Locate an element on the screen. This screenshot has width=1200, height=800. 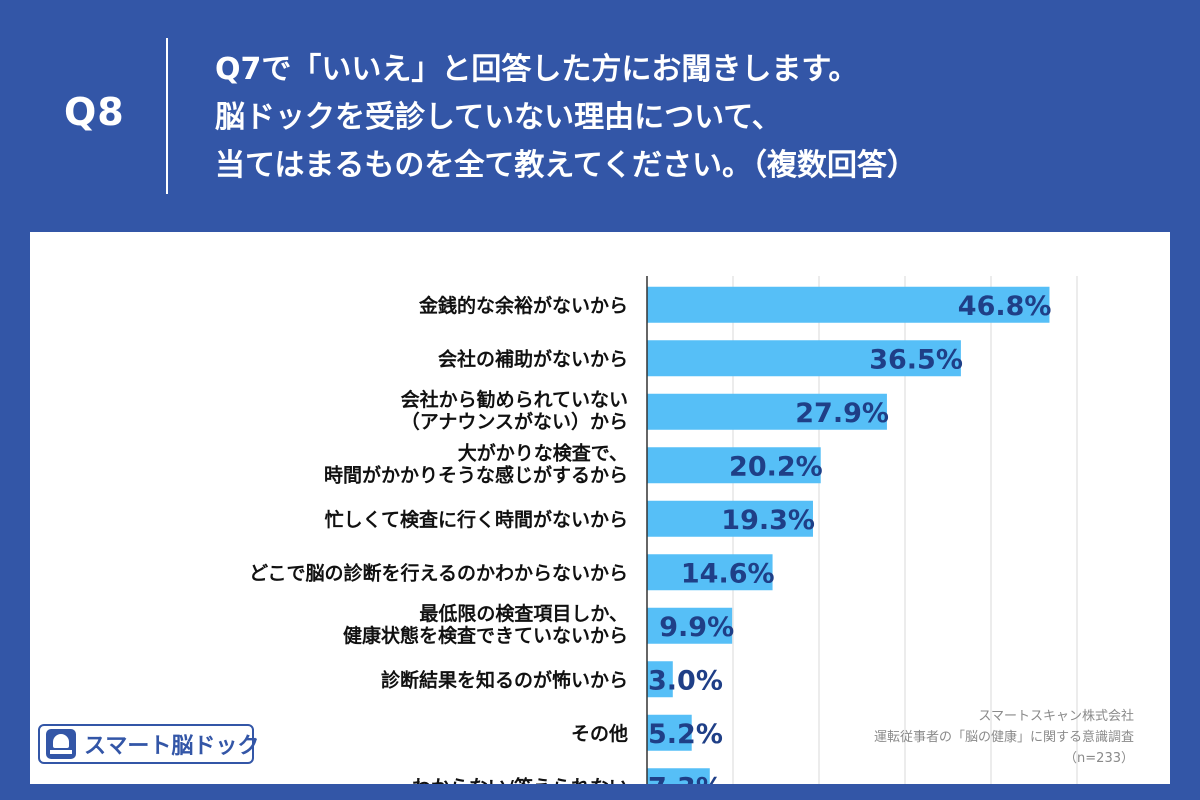
source-sample-size: （n=233） is located at coordinates (1099, 758).